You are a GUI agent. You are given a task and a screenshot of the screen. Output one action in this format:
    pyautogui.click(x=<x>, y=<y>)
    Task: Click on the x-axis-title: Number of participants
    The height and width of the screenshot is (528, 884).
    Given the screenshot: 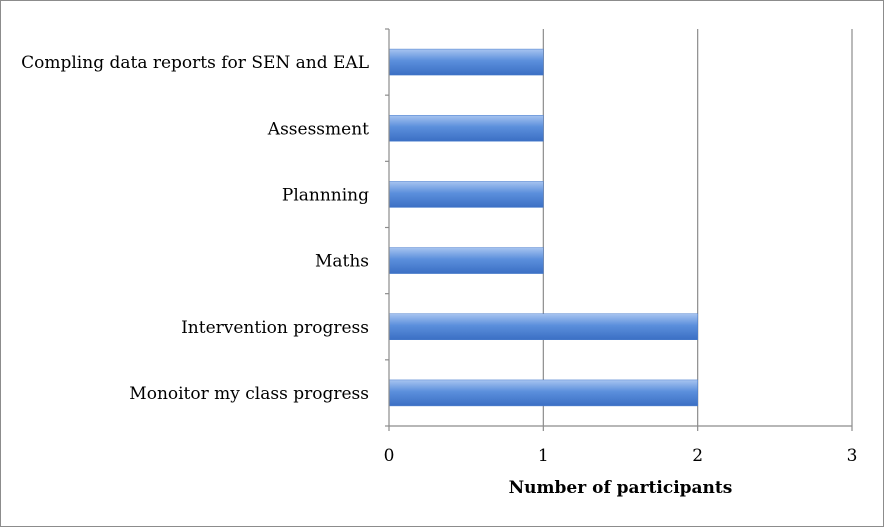 What is the action you would take?
    pyautogui.click(x=621, y=488)
    